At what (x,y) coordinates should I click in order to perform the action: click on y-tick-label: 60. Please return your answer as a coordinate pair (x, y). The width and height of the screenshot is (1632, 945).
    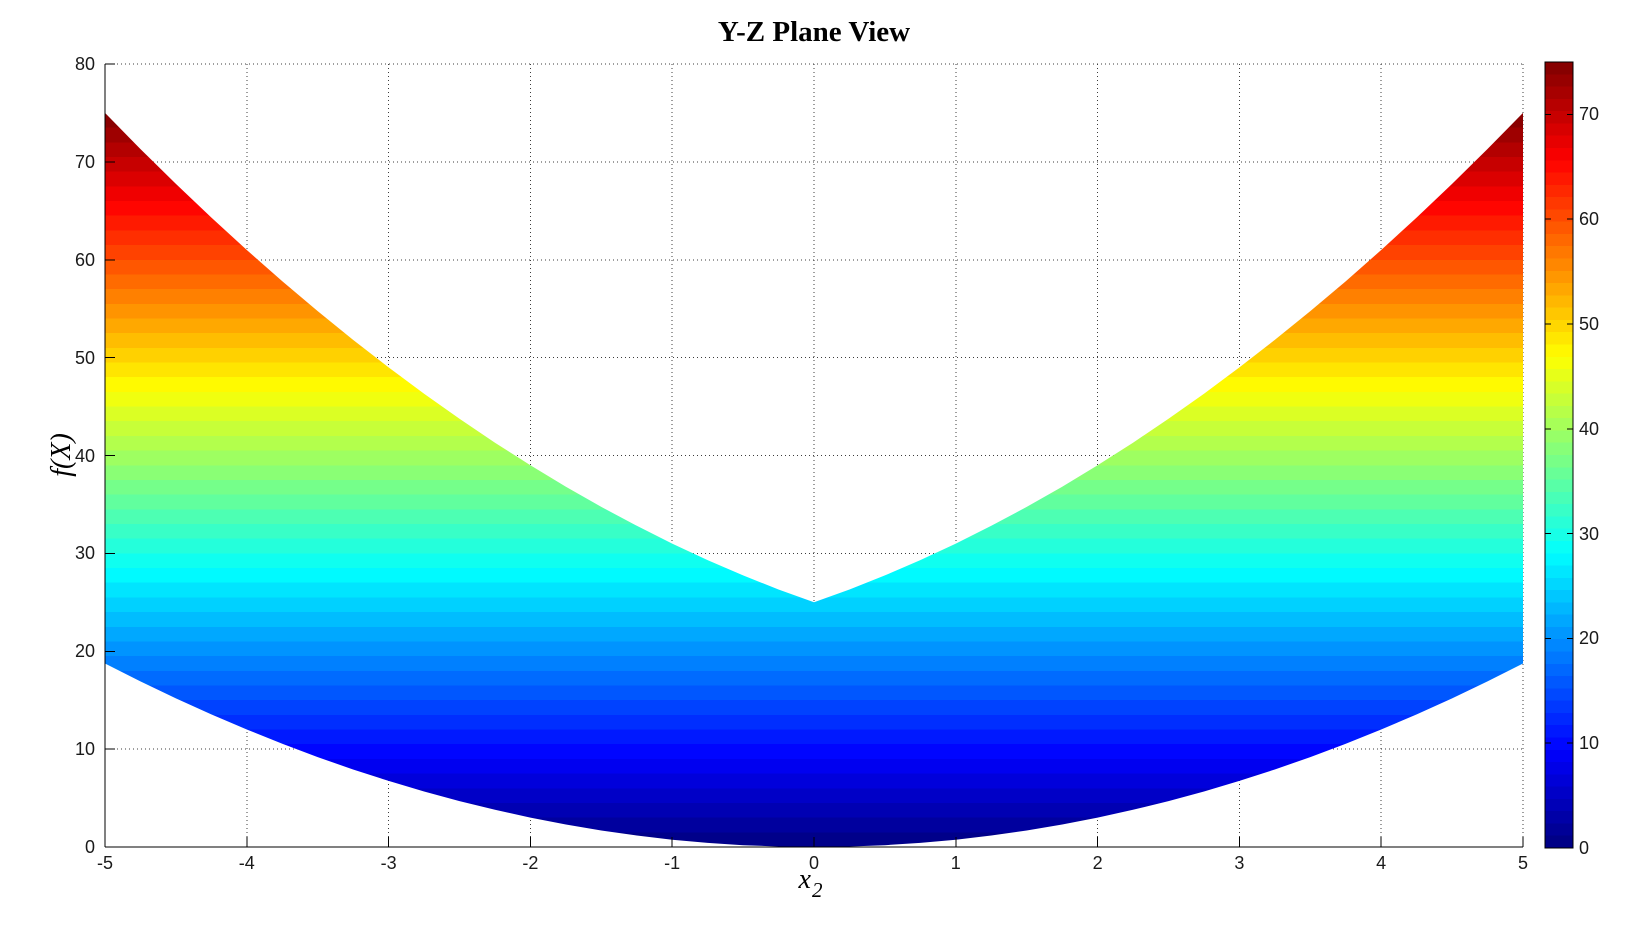
    Looking at the image, I should click on (84, 259).